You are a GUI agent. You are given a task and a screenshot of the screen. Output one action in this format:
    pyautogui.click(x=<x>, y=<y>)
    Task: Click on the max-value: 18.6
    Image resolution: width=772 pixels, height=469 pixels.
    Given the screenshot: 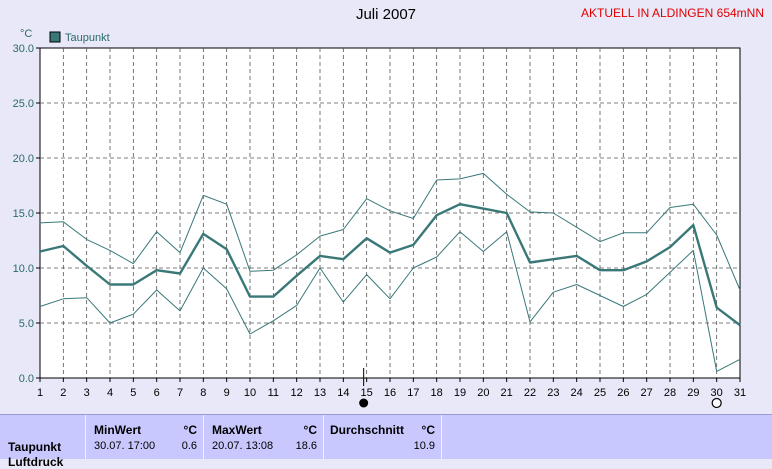 What is the action you would take?
    pyautogui.click(x=306, y=446)
    